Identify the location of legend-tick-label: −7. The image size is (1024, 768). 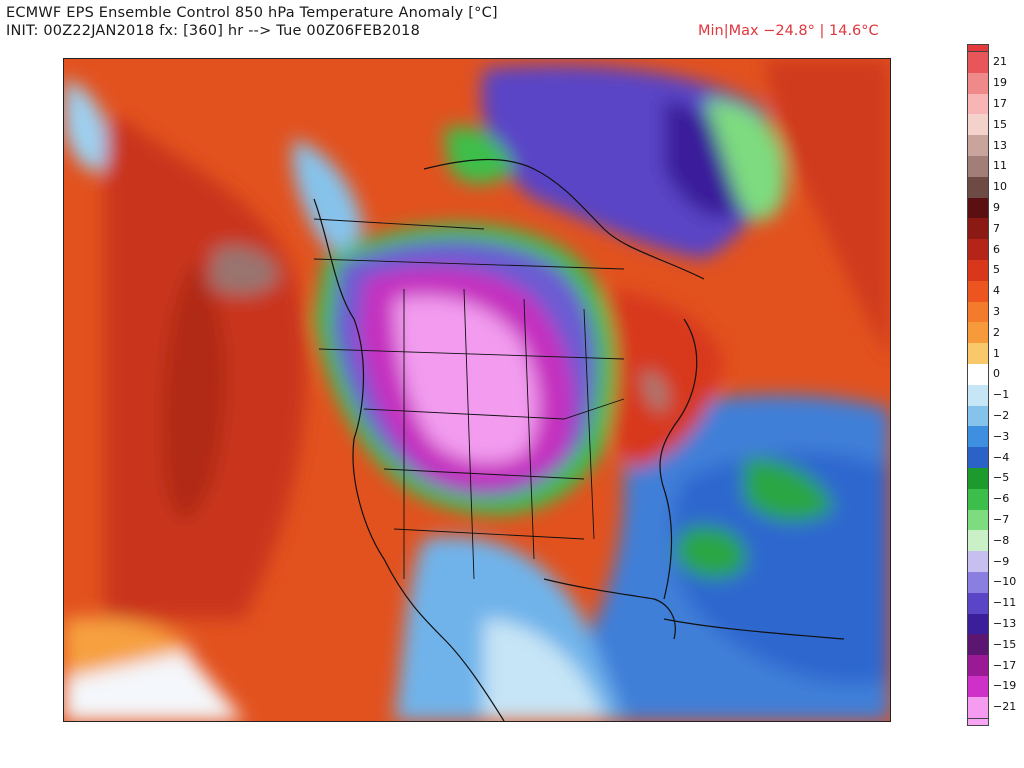
(1001, 519).